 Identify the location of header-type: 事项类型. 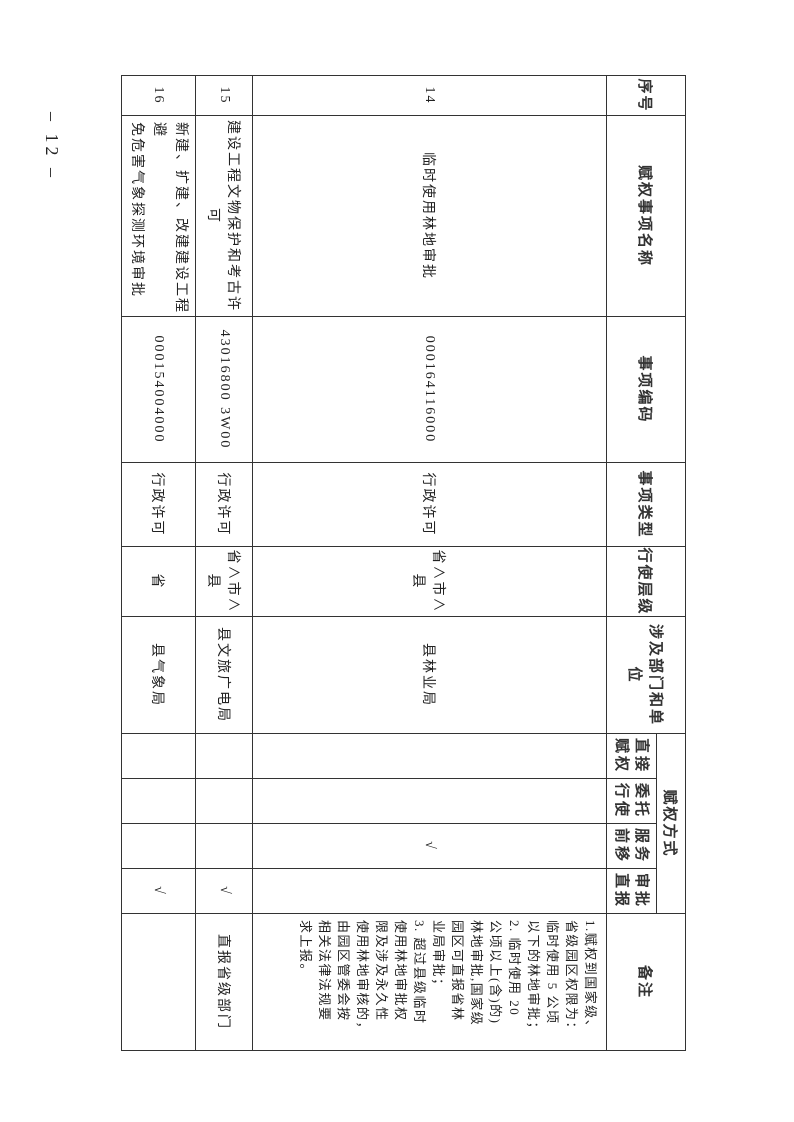
(646, 504).